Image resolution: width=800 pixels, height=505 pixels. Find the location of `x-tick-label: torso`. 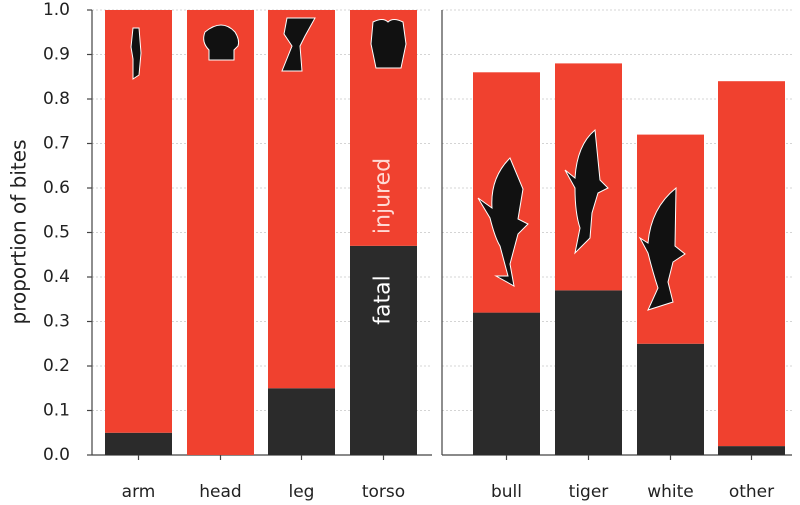

x-tick-label: torso is located at coordinates (383, 492).